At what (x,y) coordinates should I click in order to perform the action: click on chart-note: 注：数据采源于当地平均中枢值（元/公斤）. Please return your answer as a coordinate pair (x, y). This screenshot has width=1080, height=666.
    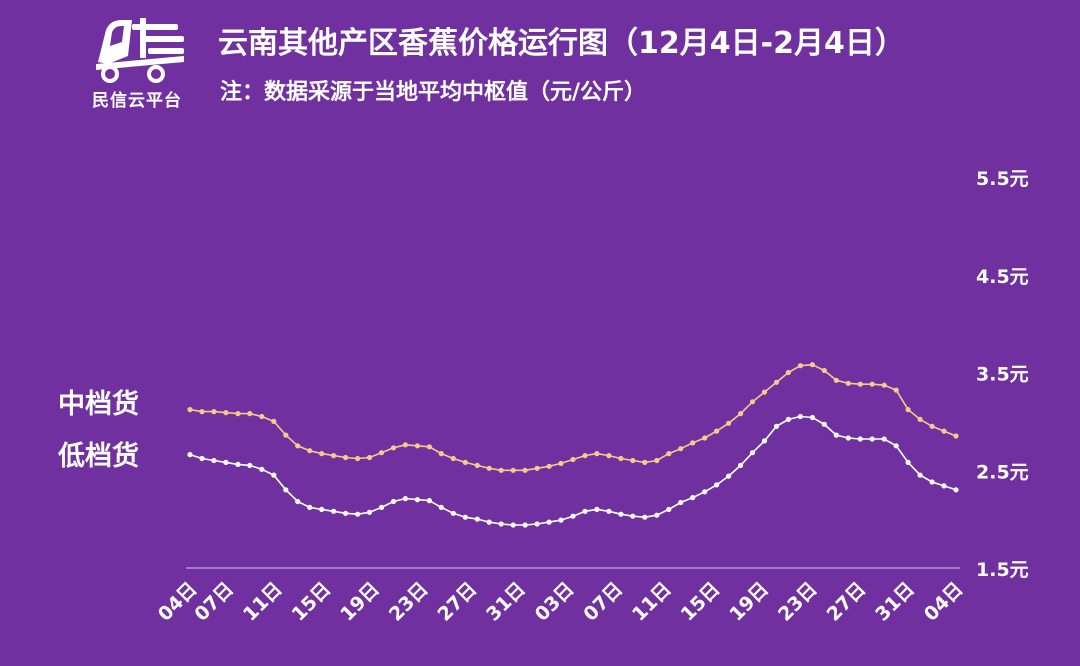
    Looking at the image, I should click on (433, 92).